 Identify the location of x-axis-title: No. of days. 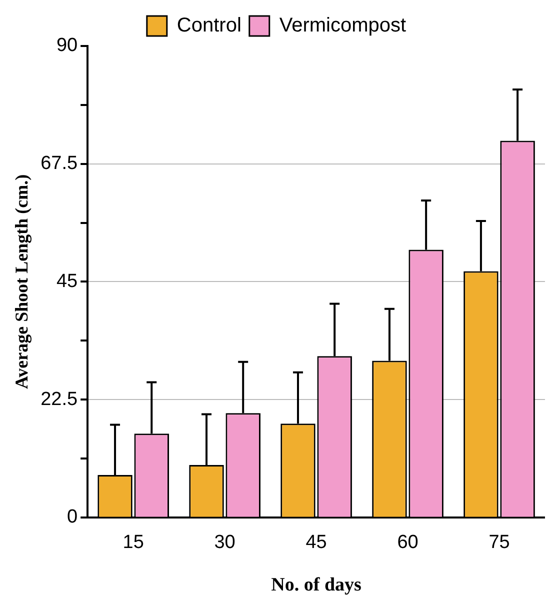
(316, 585).